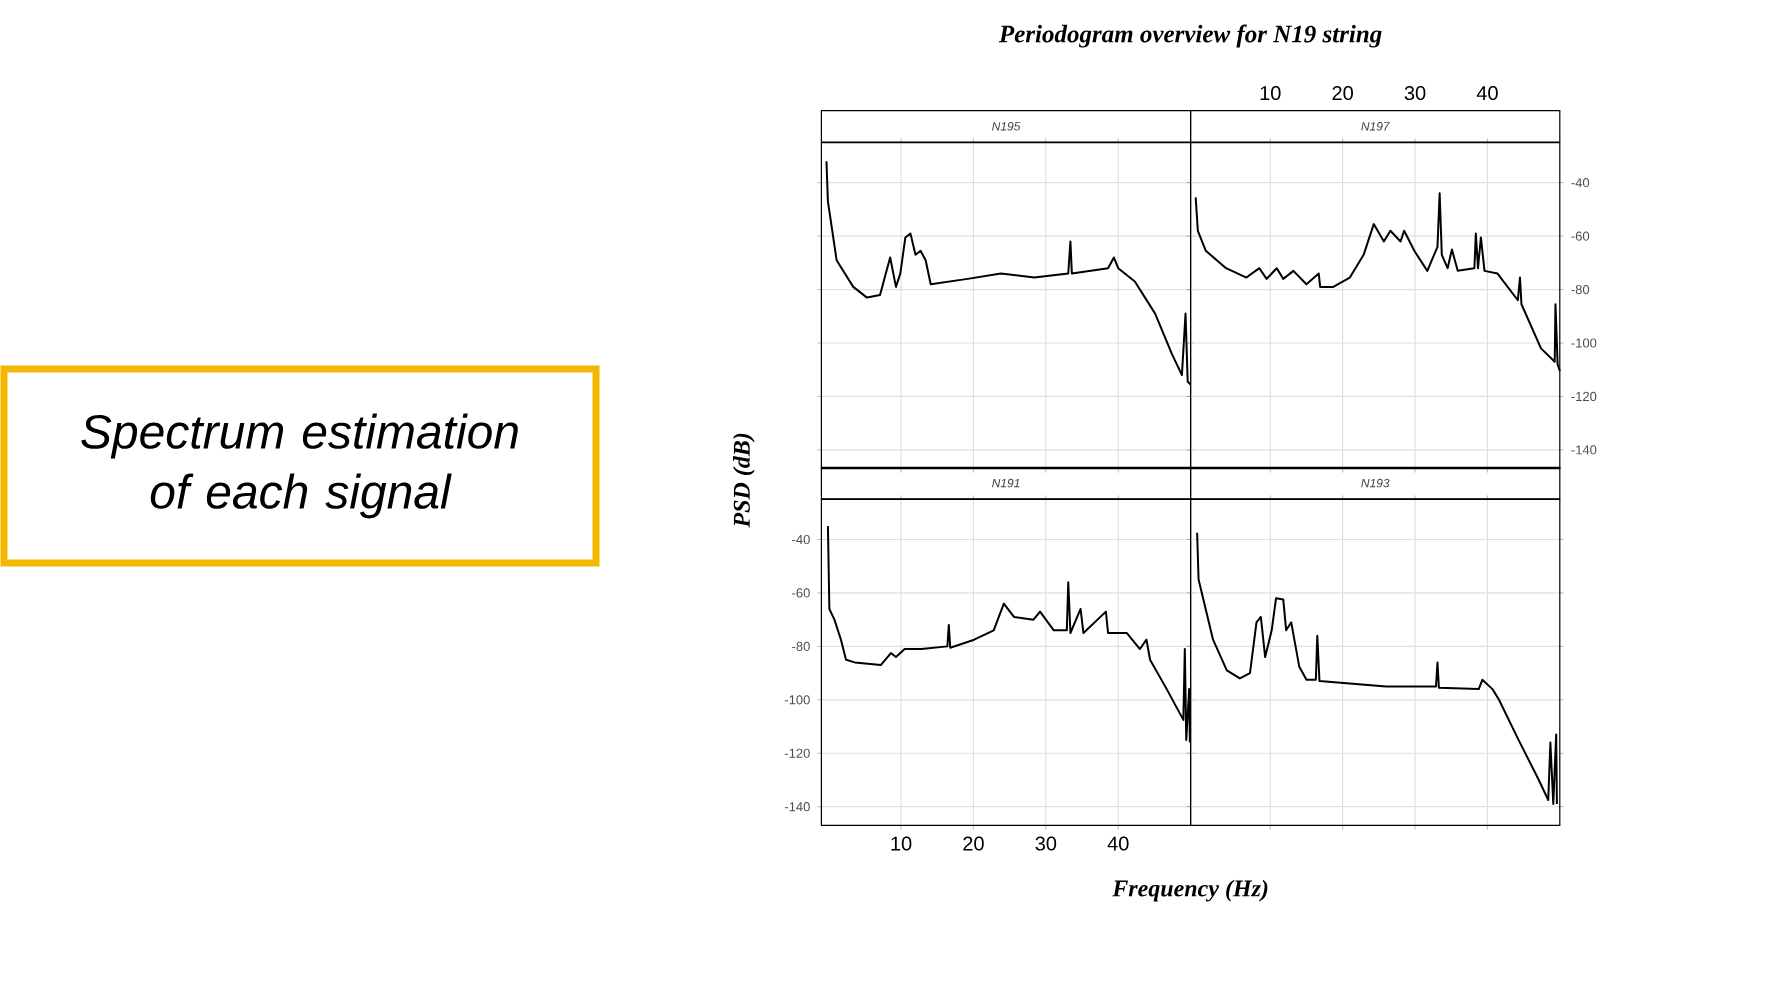  I want to click on text: Periodogram overview for N19 string, so click(1190, 36).